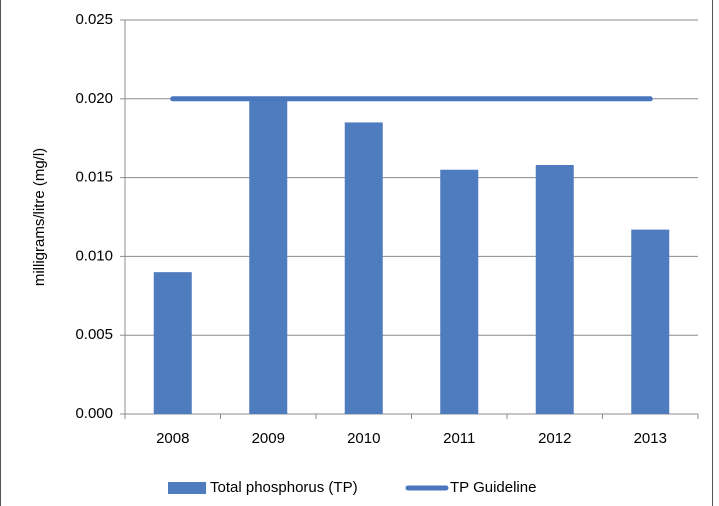 The height and width of the screenshot is (506, 719). What do you see at coordinates (172, 438) in the screenshot?
I see `x-tick-label: 2008` at bounding box center [172, 438].